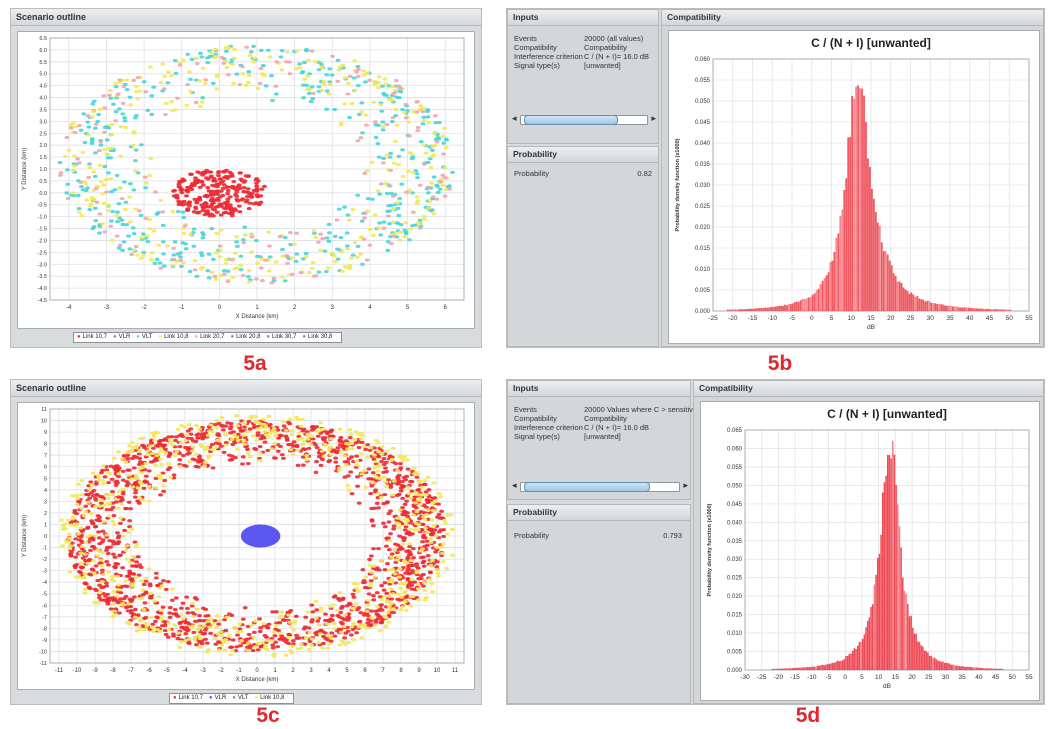  Describe the element at coordinates (347, 671) in the screenshot. I see `x-tick-label: 5` at that location.